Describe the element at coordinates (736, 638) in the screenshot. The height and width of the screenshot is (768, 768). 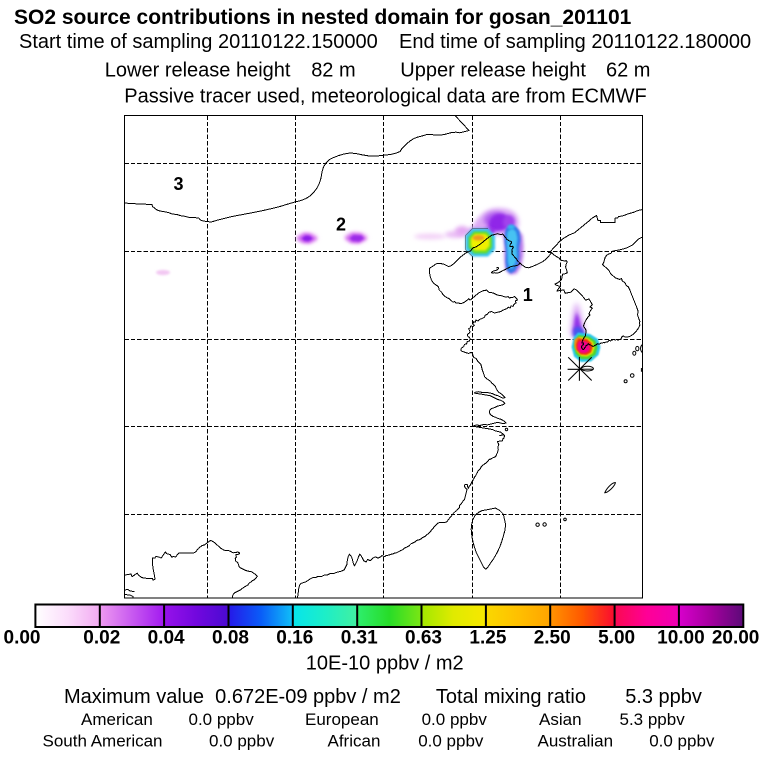
I see `svg-text: 20.00` at that location.